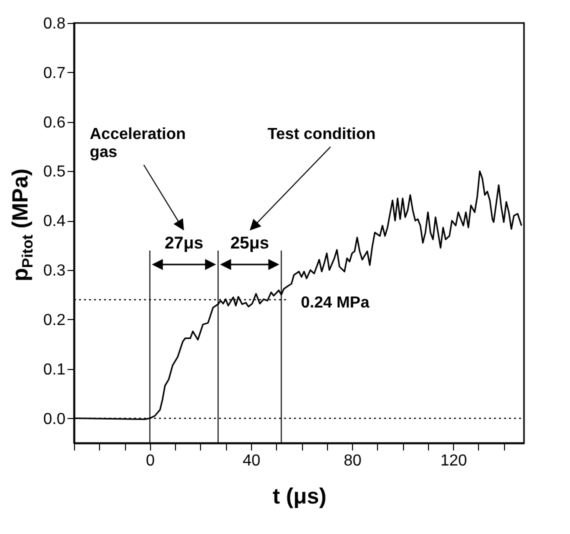  Describe the element at coordinates (54, 73) in the screenshot. I see `y-tick-label: 0.7` at that location.